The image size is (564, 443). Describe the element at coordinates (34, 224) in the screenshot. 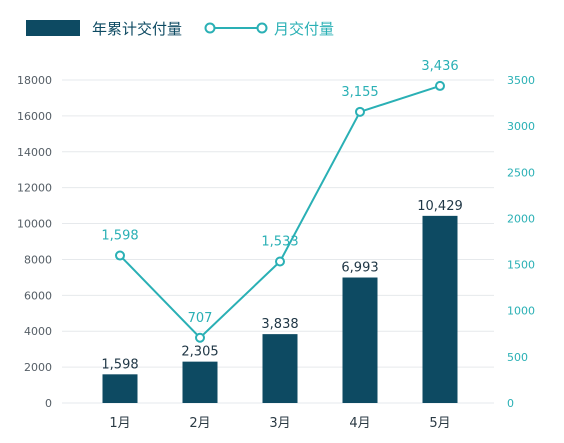

I see `y-left-tick-label: 10000` at that location.